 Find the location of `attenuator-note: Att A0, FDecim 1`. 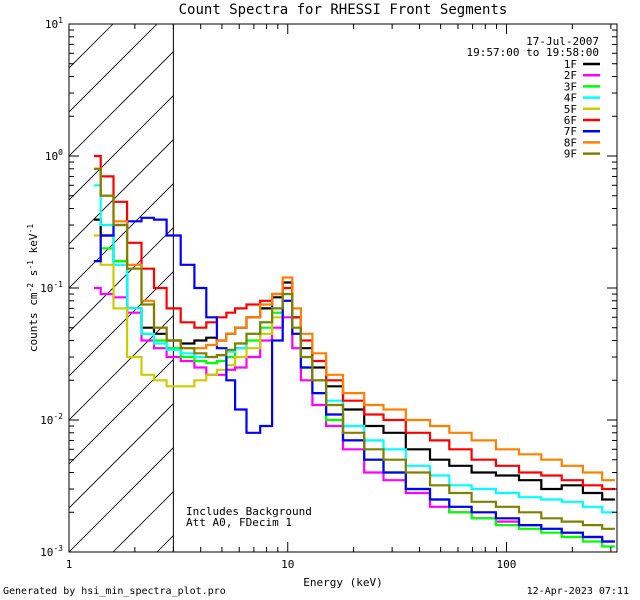

attenuator-note: Att A0, FDecim 1 is located at coordinates (239, 522).